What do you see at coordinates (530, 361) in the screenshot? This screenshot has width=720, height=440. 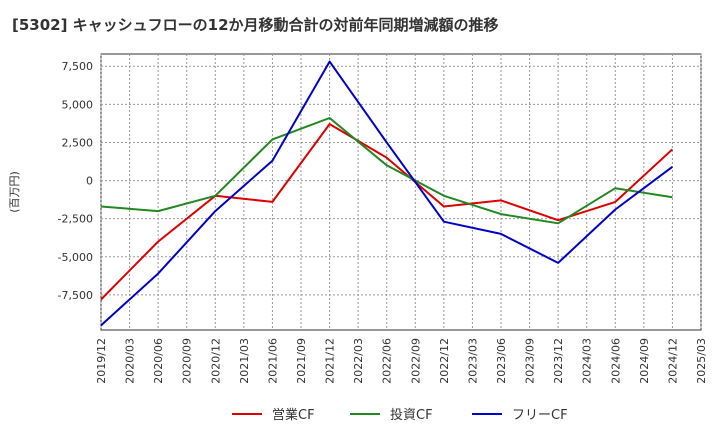 I see `x-tick-label: 2023/09` at bounding box center [530, 361].